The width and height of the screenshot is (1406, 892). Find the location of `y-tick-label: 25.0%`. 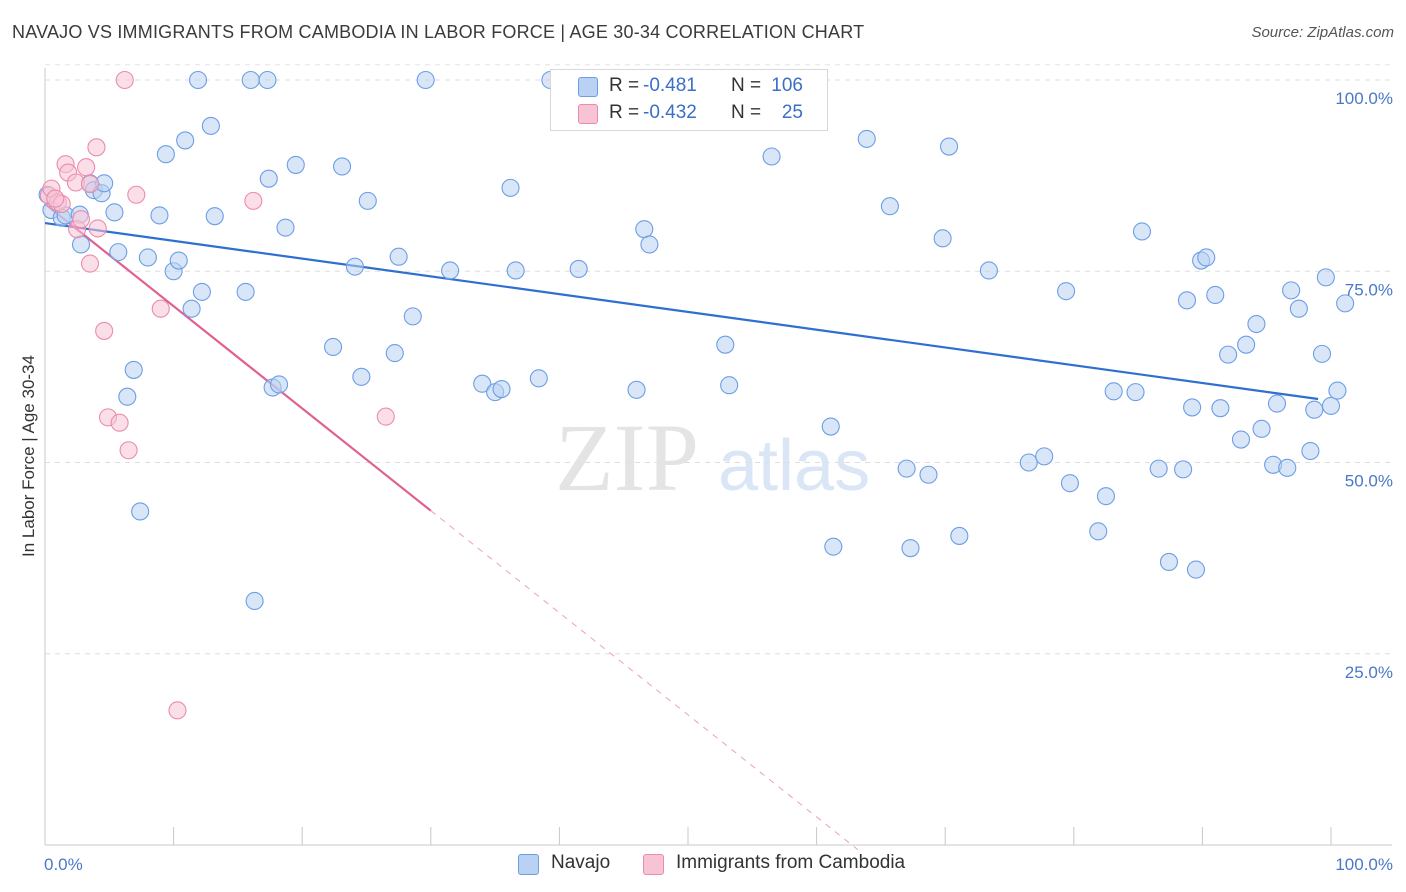

y-tick-label: 25.0% is located at coordinates (1369, 672).